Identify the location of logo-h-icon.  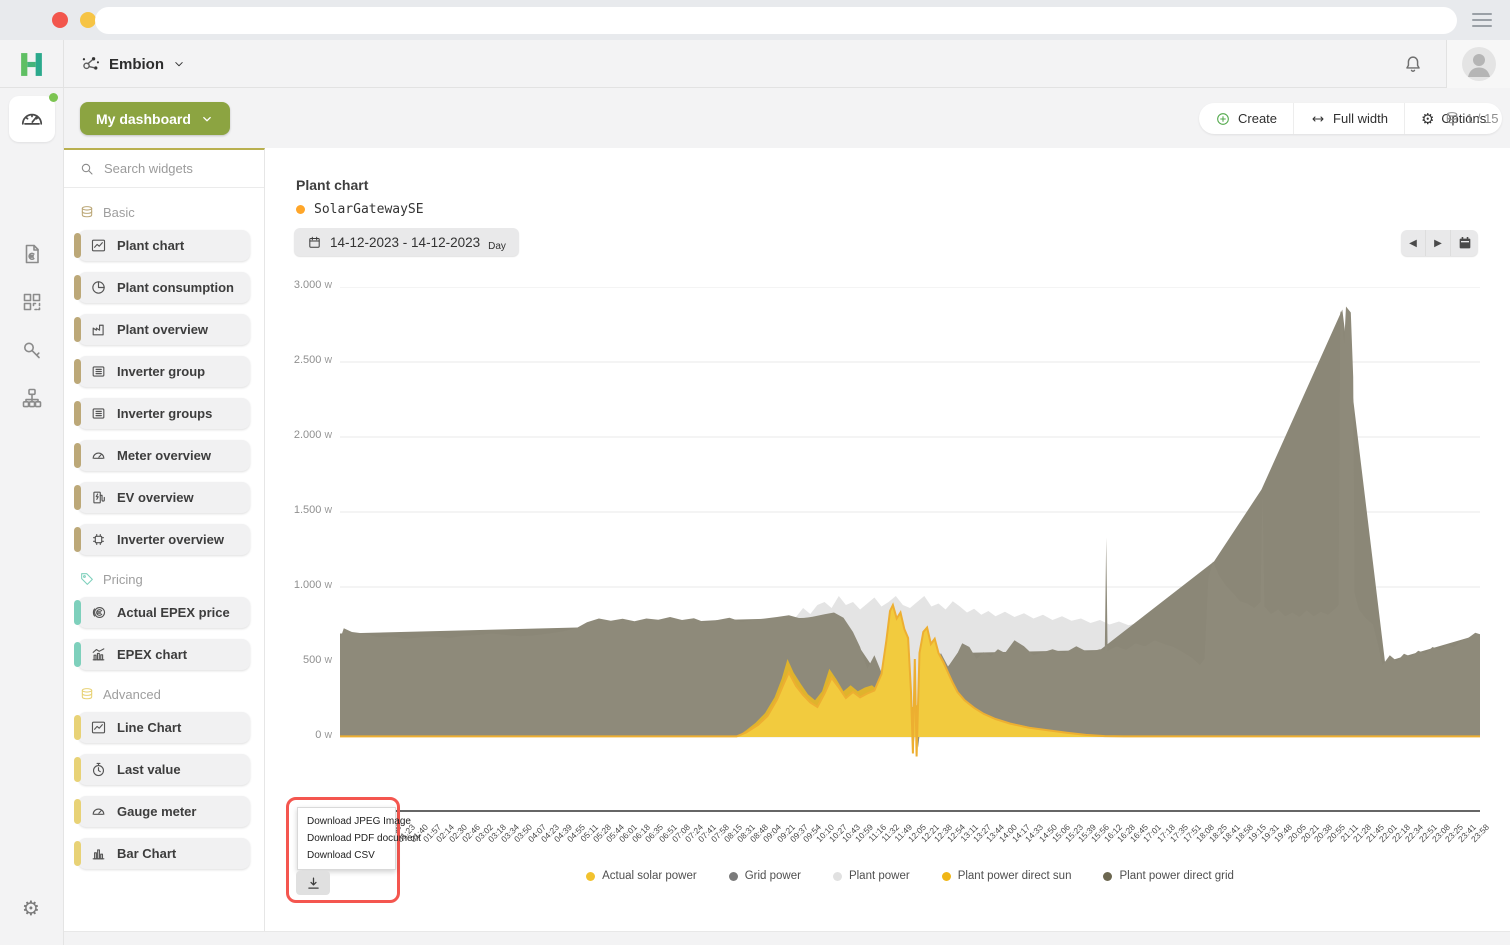
(31, 64).